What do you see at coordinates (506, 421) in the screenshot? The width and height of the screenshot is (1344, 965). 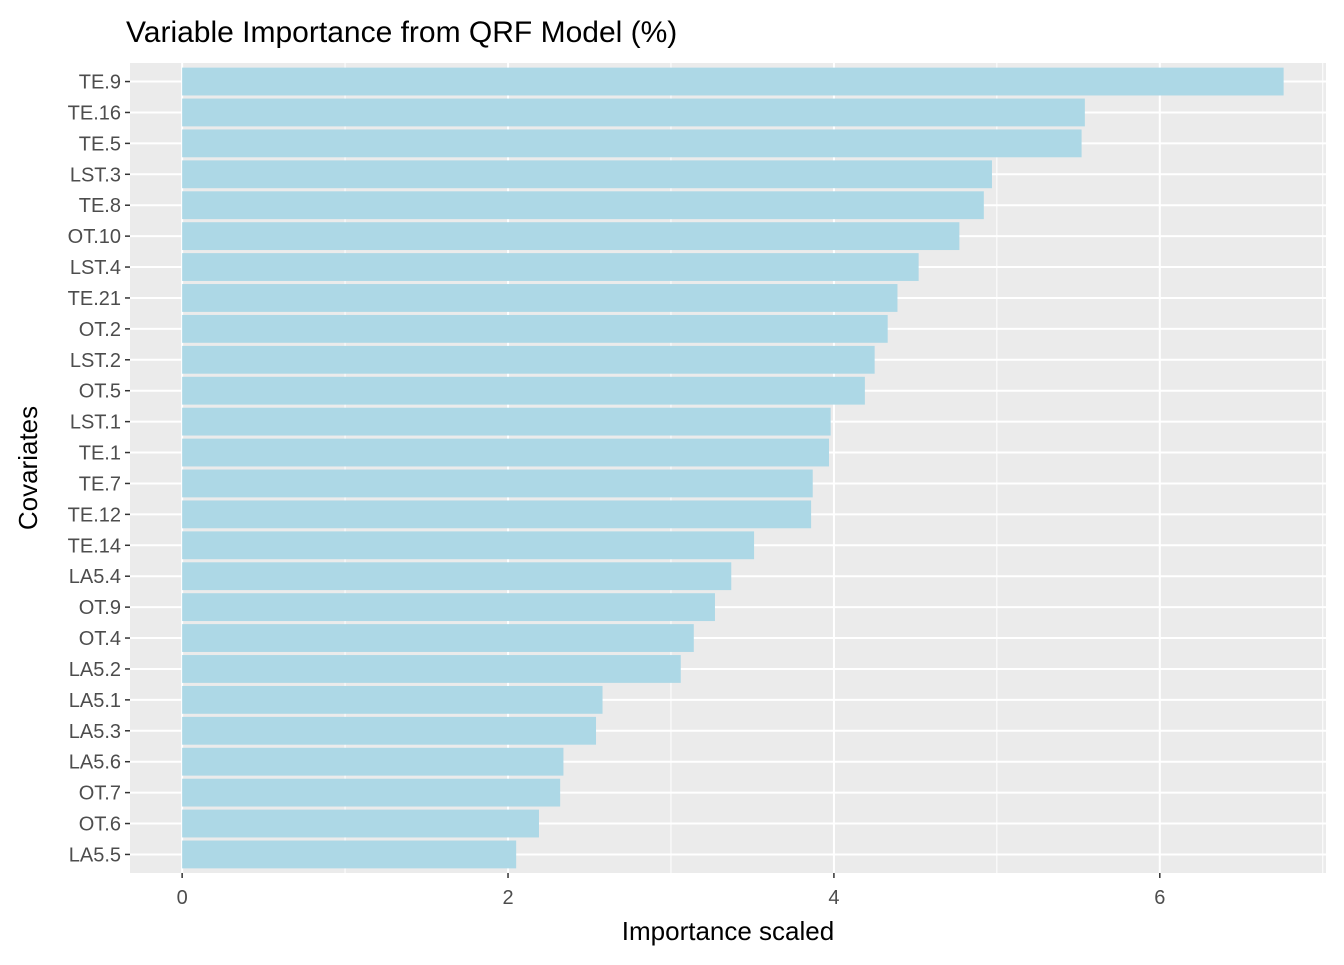 I see `bar-LST.1` at bounding box center [506, 421].